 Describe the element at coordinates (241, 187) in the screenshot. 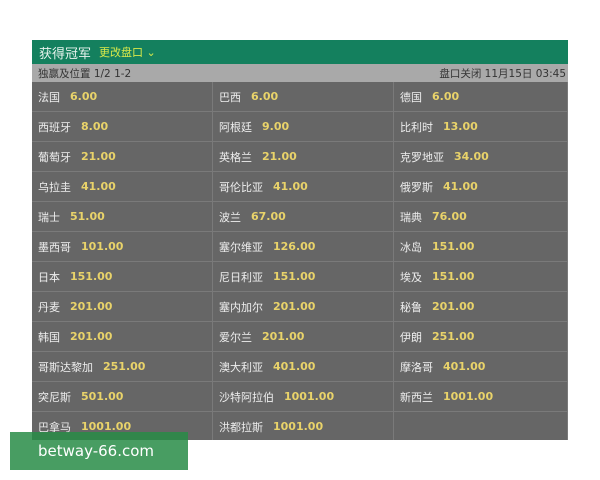

I see `team-name: 哥伦比亚` at that location.